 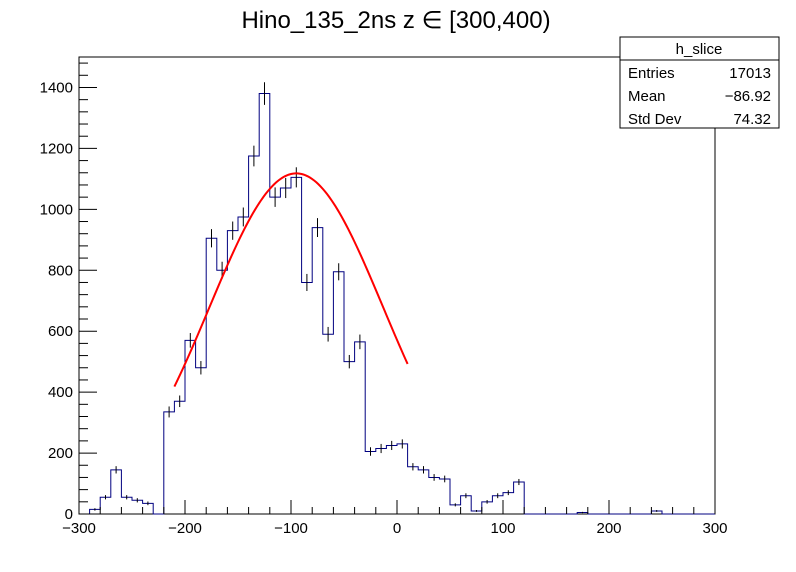 I want to click on y-tick-label: 1200, so click(x=56, y=148).